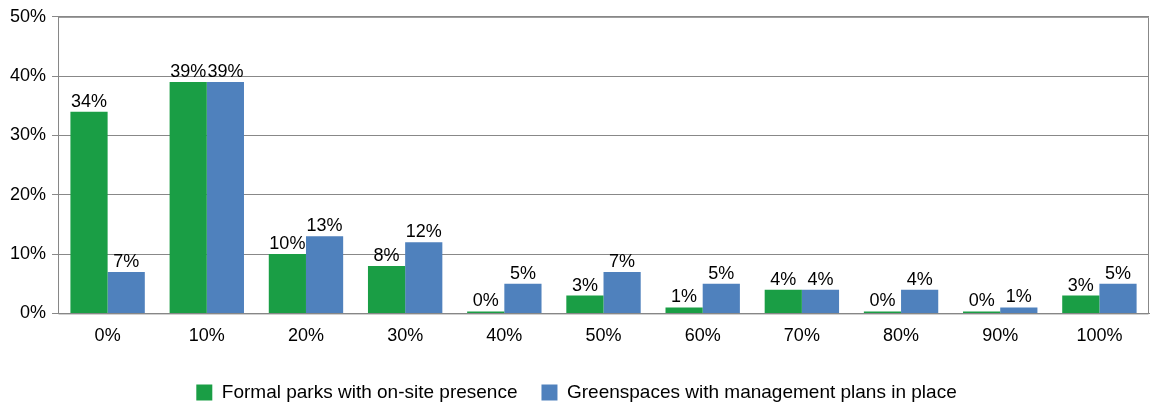 This screenshot has height=416, width=1153. Describe the element at coordinates (89, 100) in the screenshot. I see `data-label: 34%` at that location.